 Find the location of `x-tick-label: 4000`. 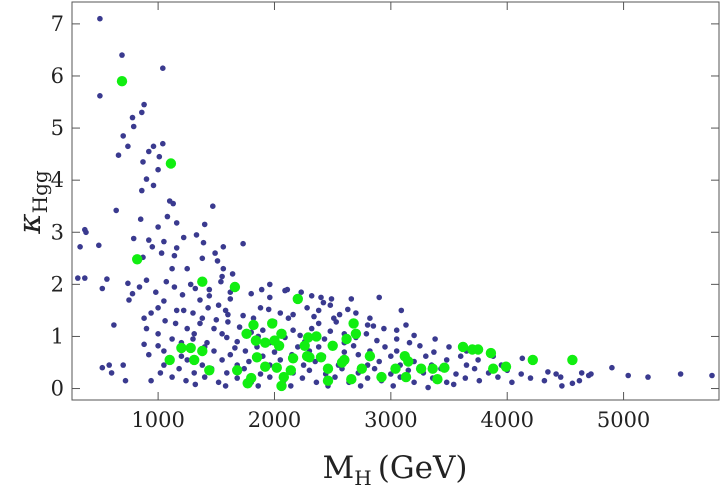

x-tick-label: 4000 is located at coordinates (506, 420).